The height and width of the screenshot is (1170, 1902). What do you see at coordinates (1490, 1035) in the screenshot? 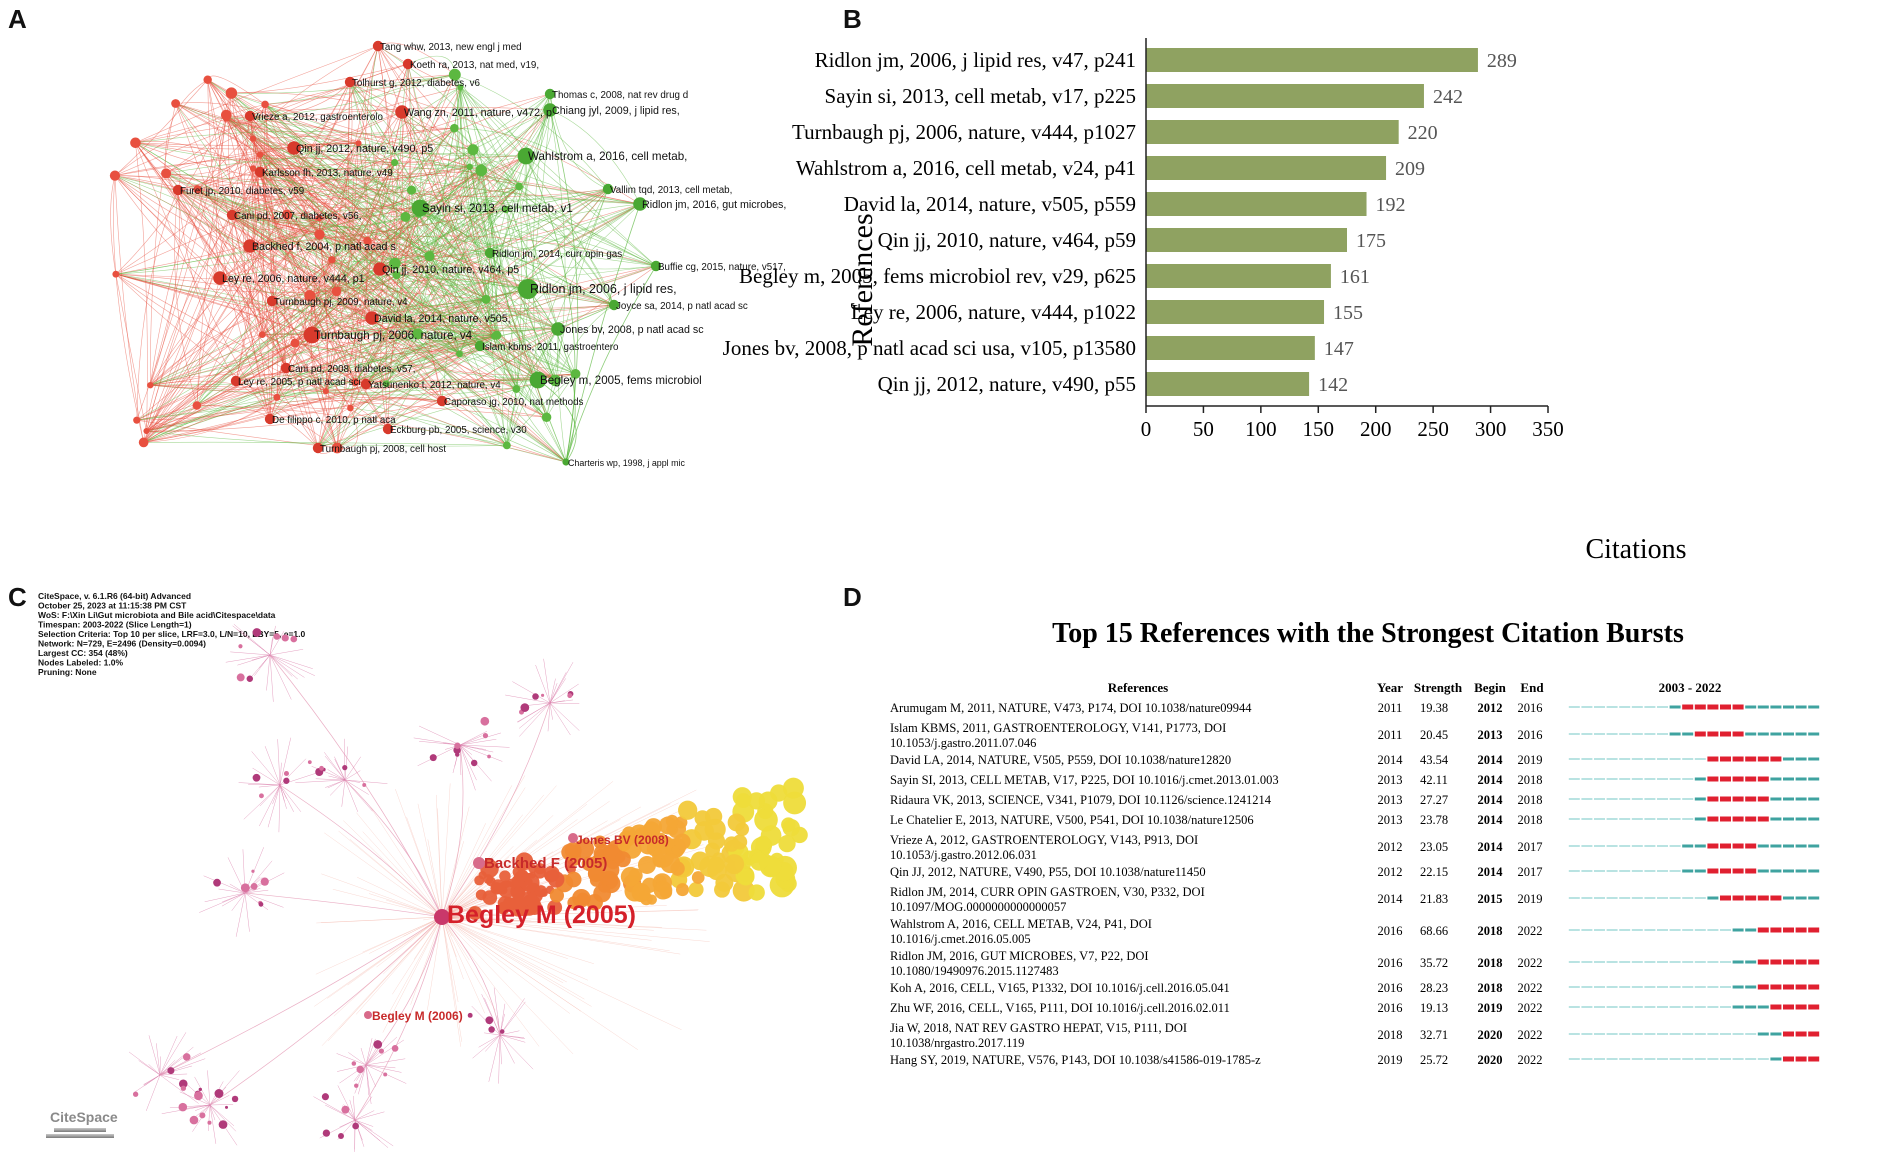
I see `burst-begin: 2020` at bounding box center [1490, 1035].